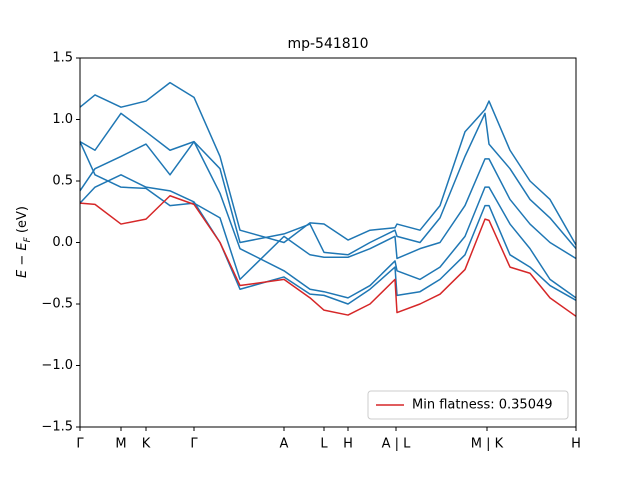  Describe the element at coordinates (62, 58) in the screenshot. I see `y-tick-label: 1.5` at that location.